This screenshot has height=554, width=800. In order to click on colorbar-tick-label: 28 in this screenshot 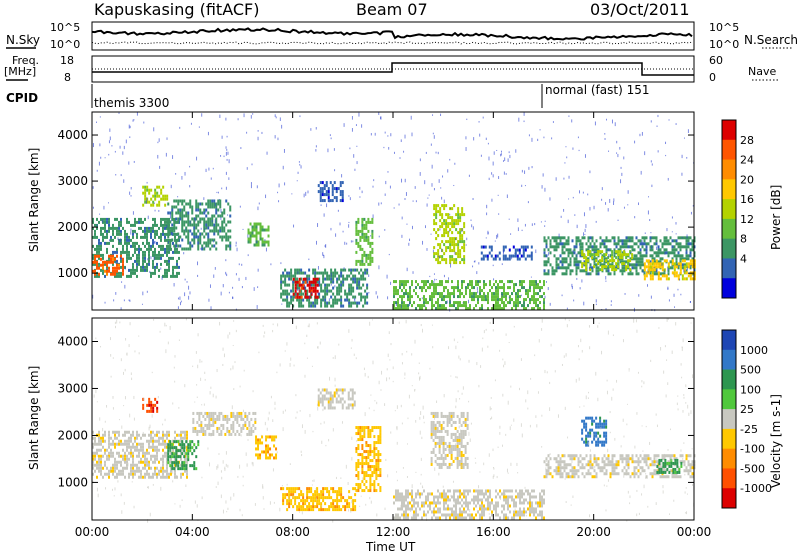, I will do `click(747, 140)`.